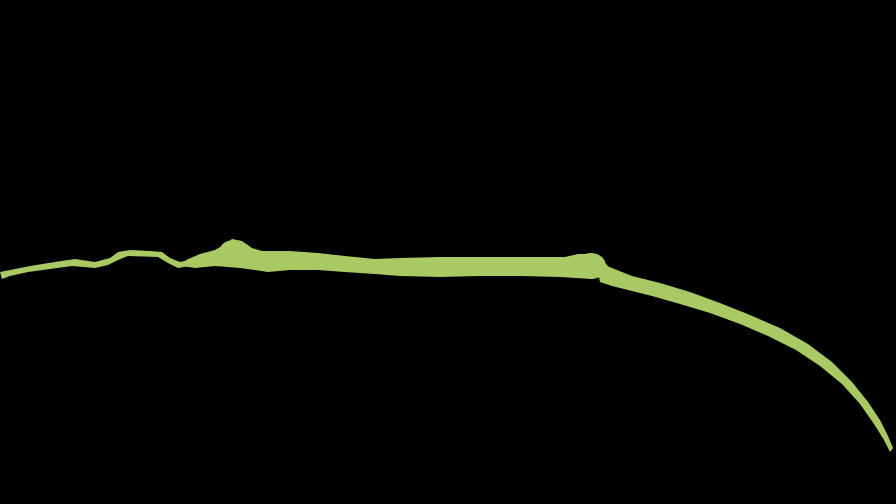 This screenshot has width=896, height=504. What do you see at coordinates (744, 357) in the screenshot?
I see `stroke-right-curve` at bounding box center [744, 357].